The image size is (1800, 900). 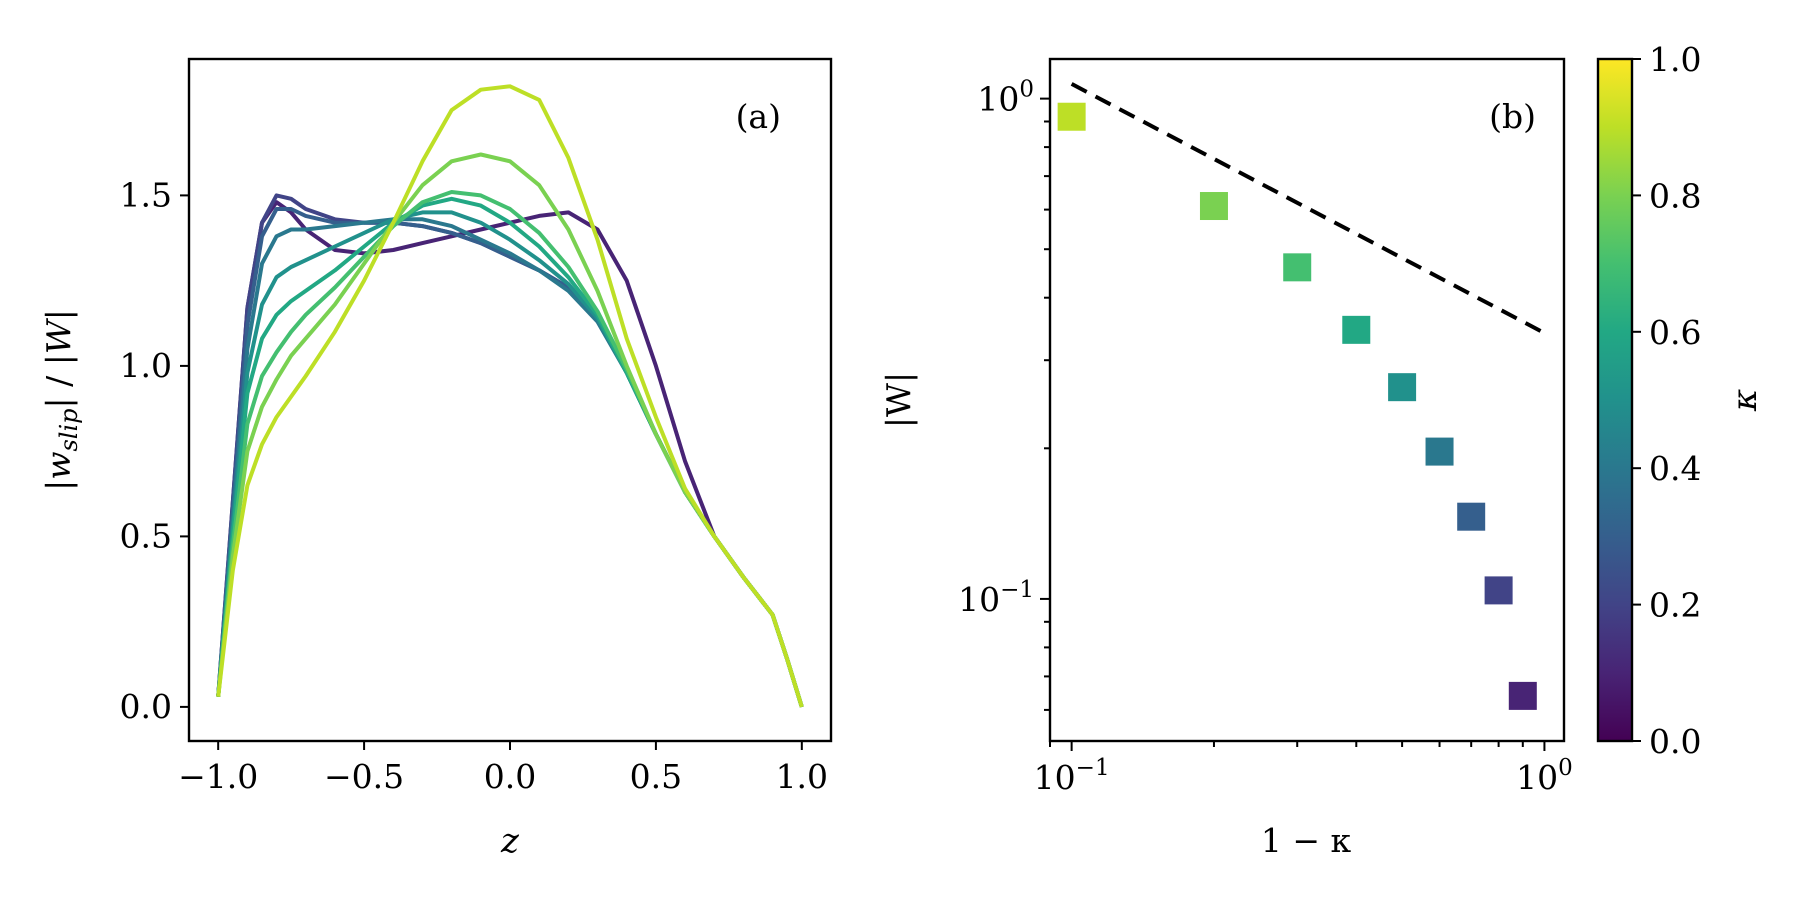 What do you see at coordinates (146, 535) in the screenshot?
I see `panel-a-y-tick-label: 0.5` at bounding box center [146, 535].